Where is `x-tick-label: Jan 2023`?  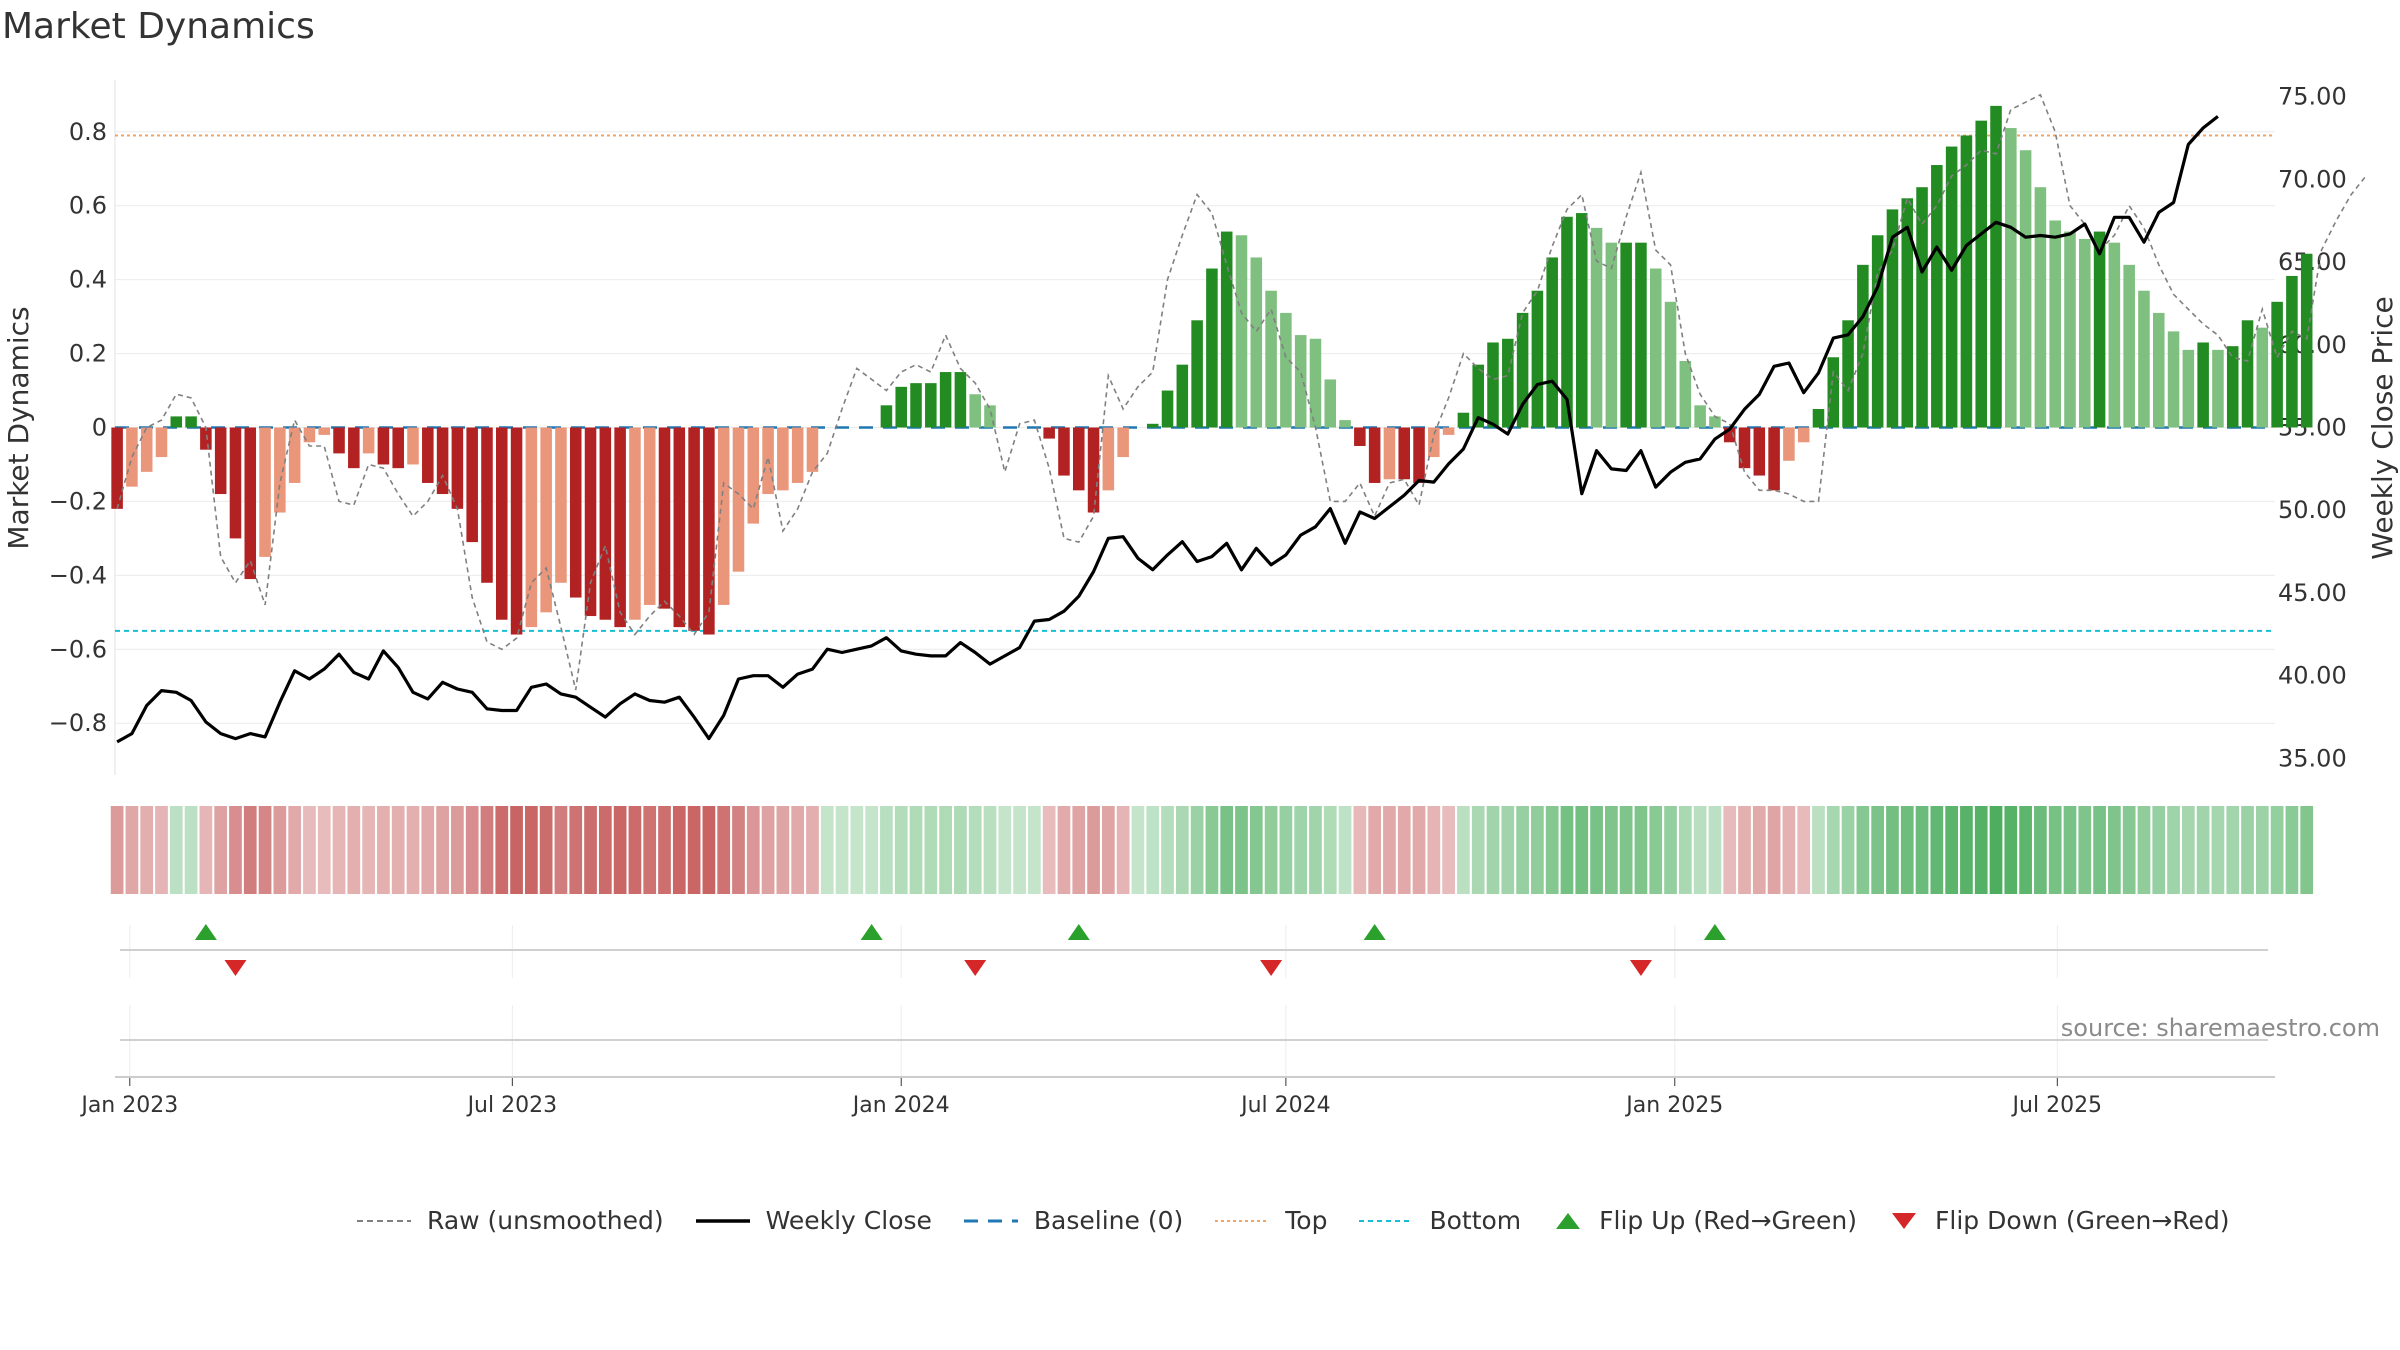 x-tick-label: Jan 2023 is located at coordinates (128, 1105).